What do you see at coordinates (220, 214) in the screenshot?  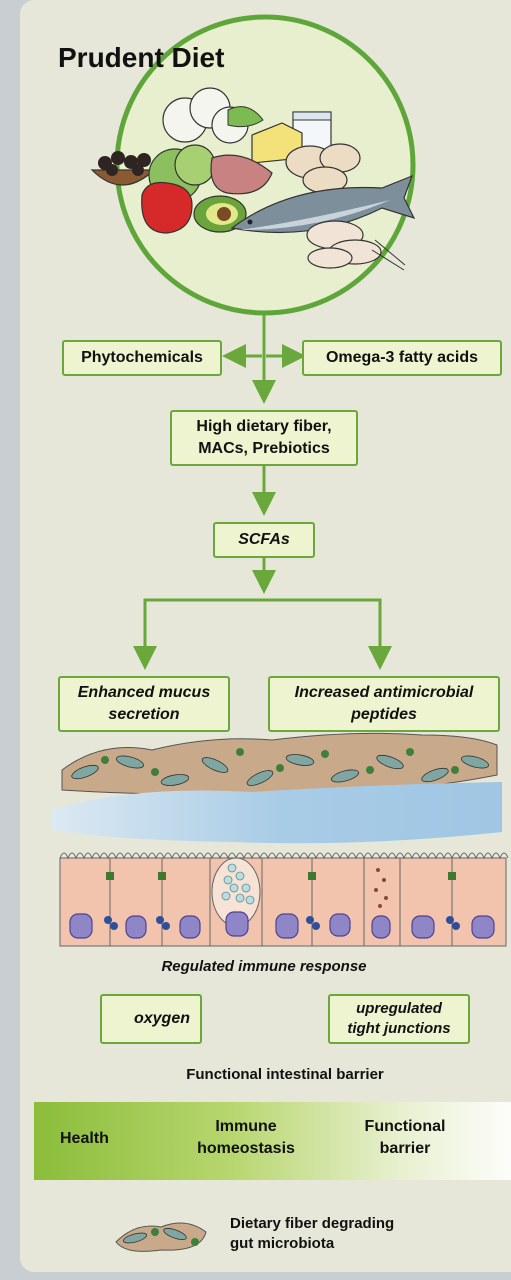 I see `avocado-icon` at bounding box center [220, 214].